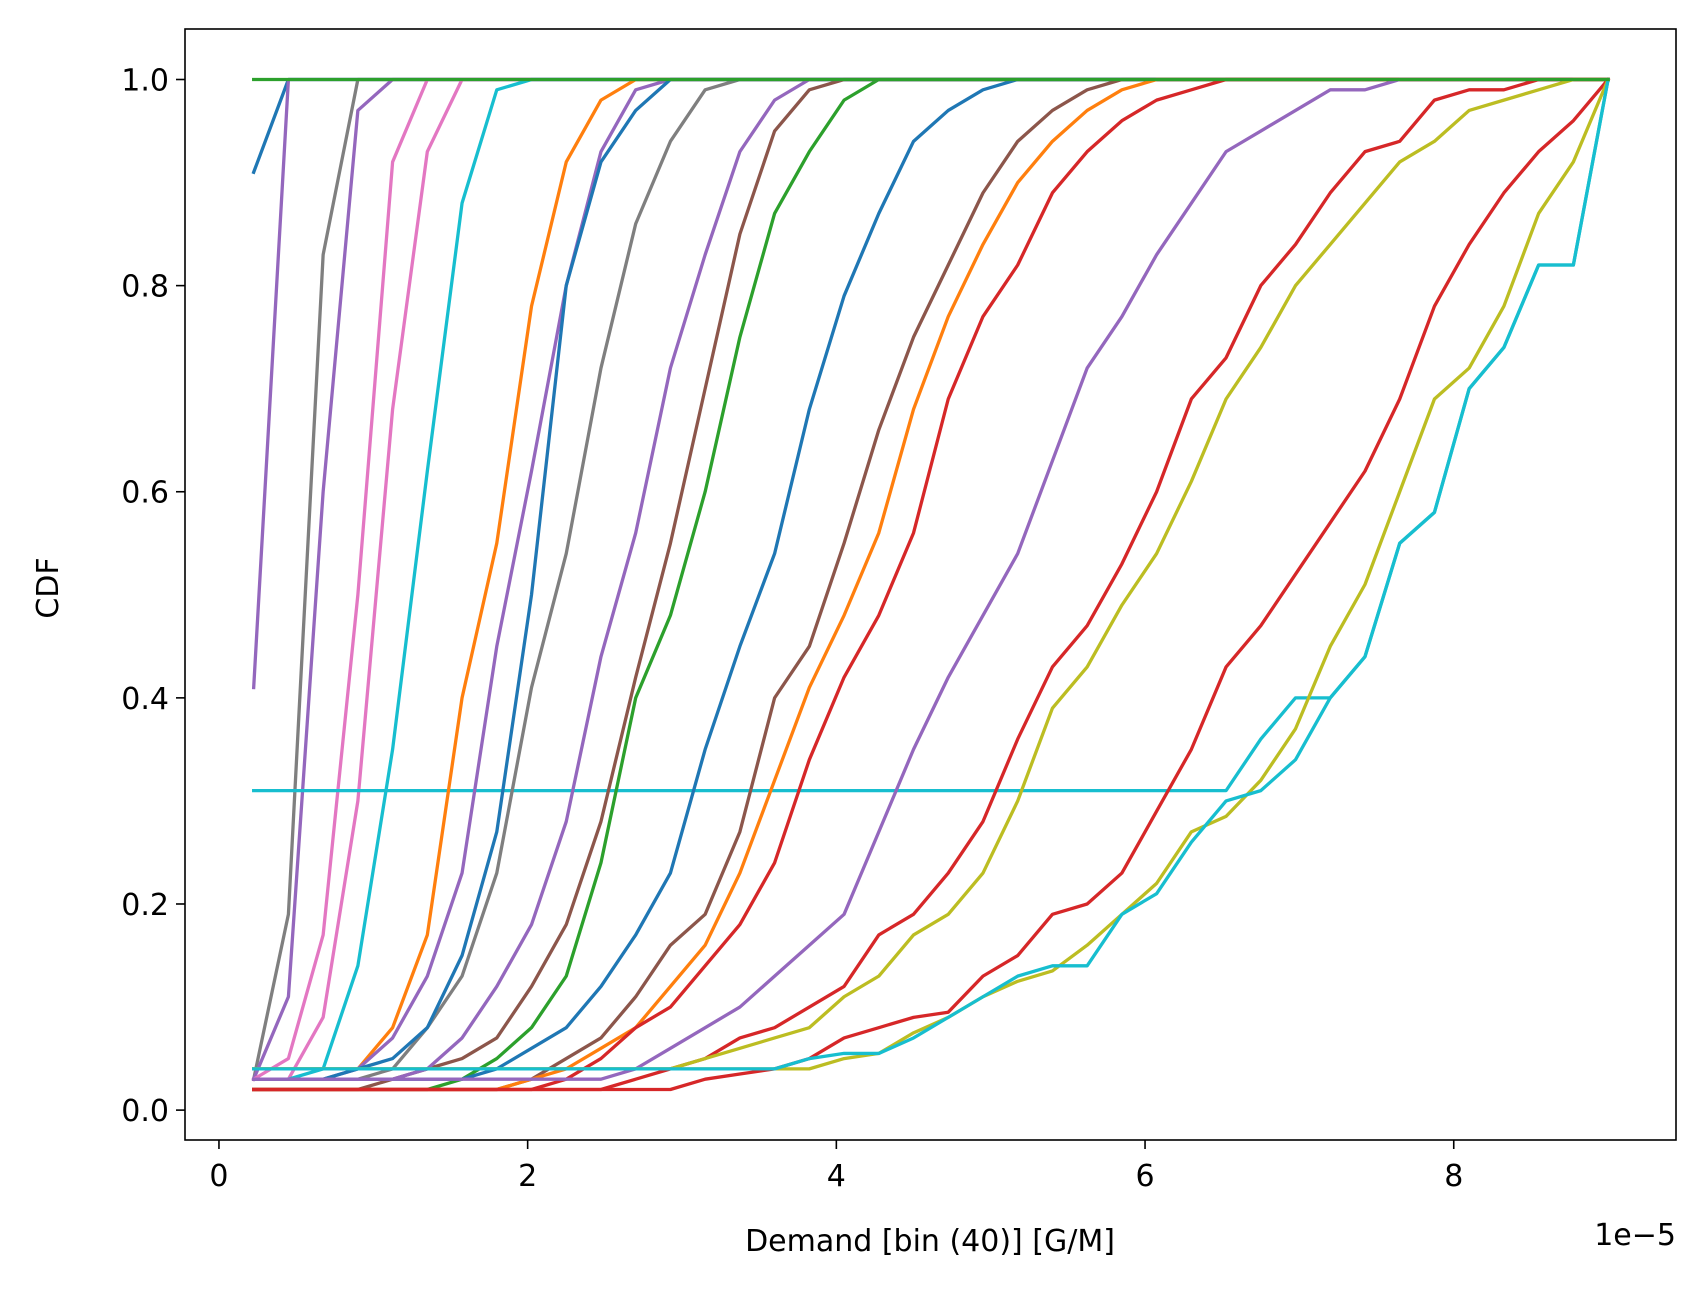 The height and width of the screenshot is (1298, 1702). Describe the element at coordinates (145, 699) in the screenshot. I see `y-tick-label: 0.4` at that location.